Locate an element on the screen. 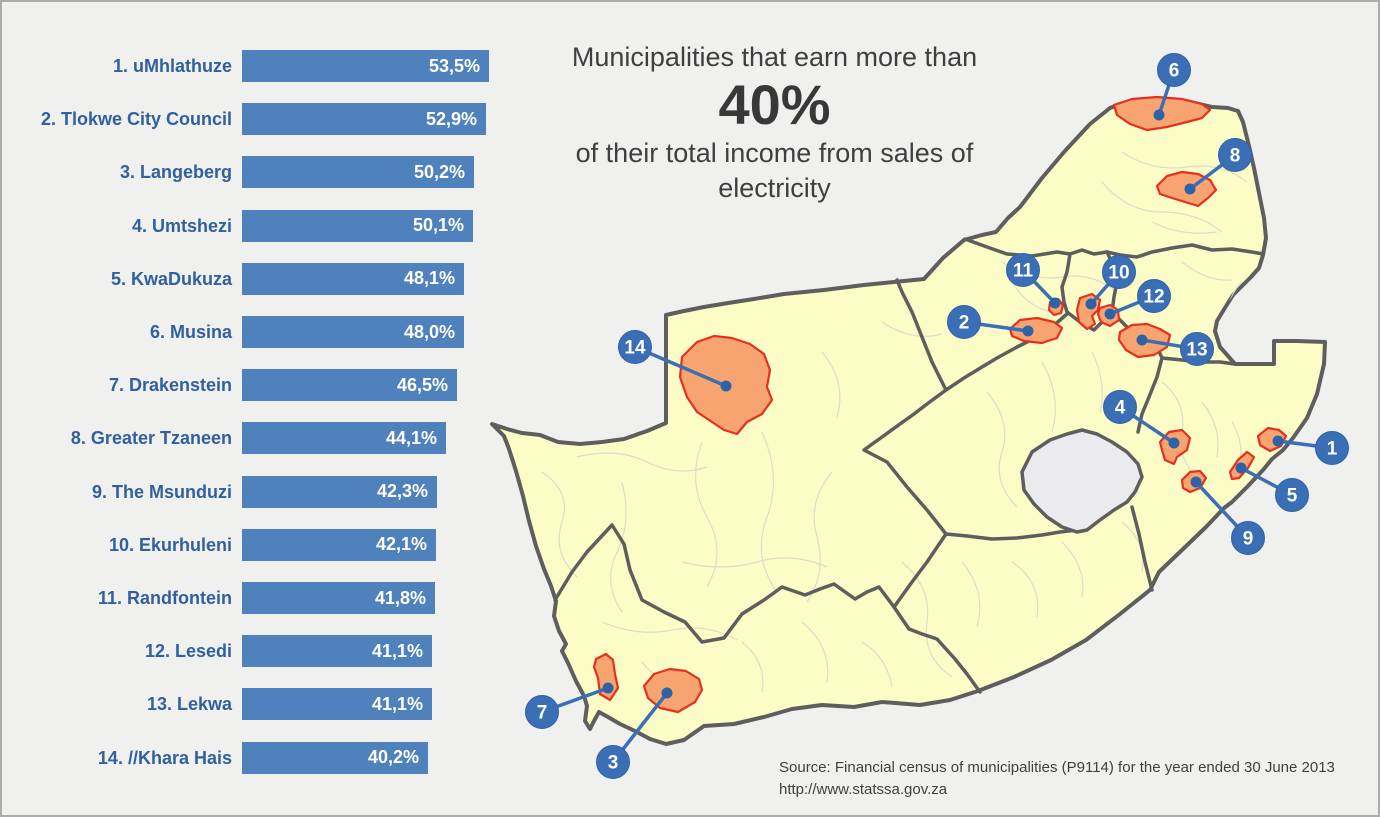 This screenshot has width=1380, height=817. bar-row: 12. Lesedi 41,1% is located at coordinates (258, 651).